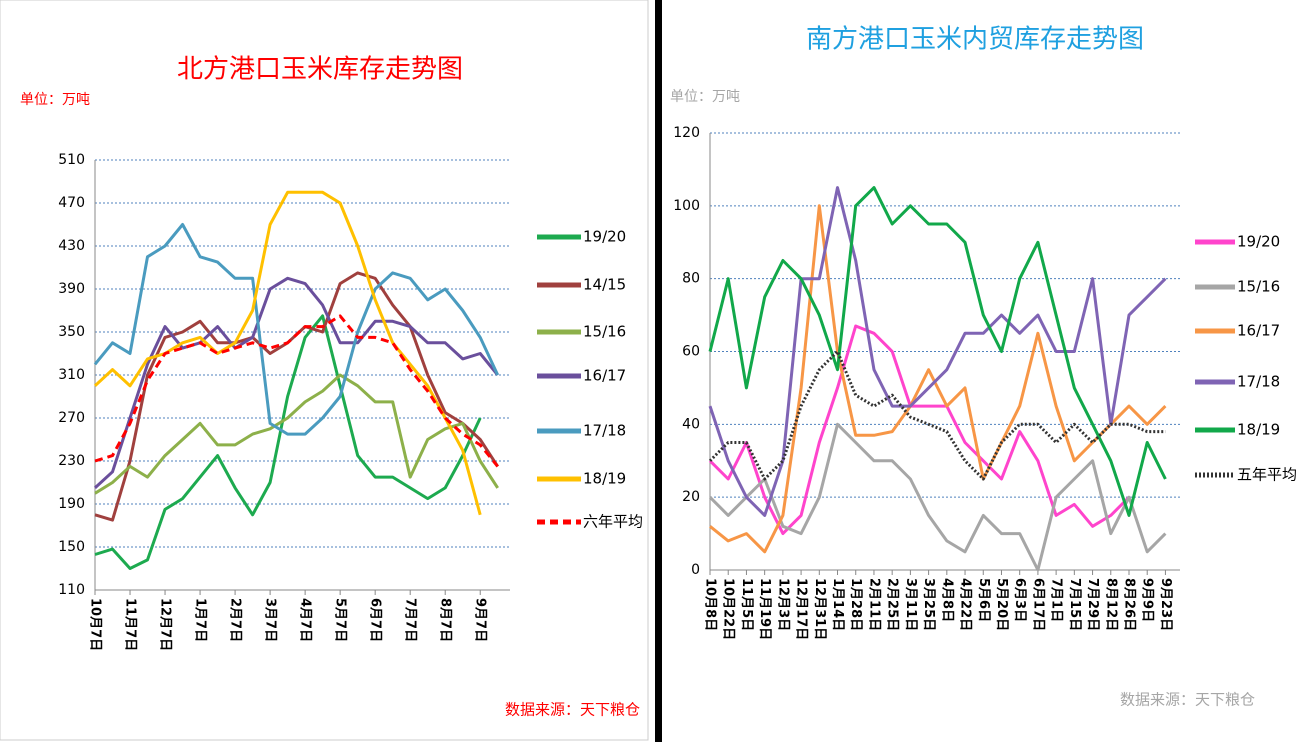  What do you see at coordinates (71, 418) in the screenshot?
I see `y-tick-label: 270` at bounding box center [71, 418].